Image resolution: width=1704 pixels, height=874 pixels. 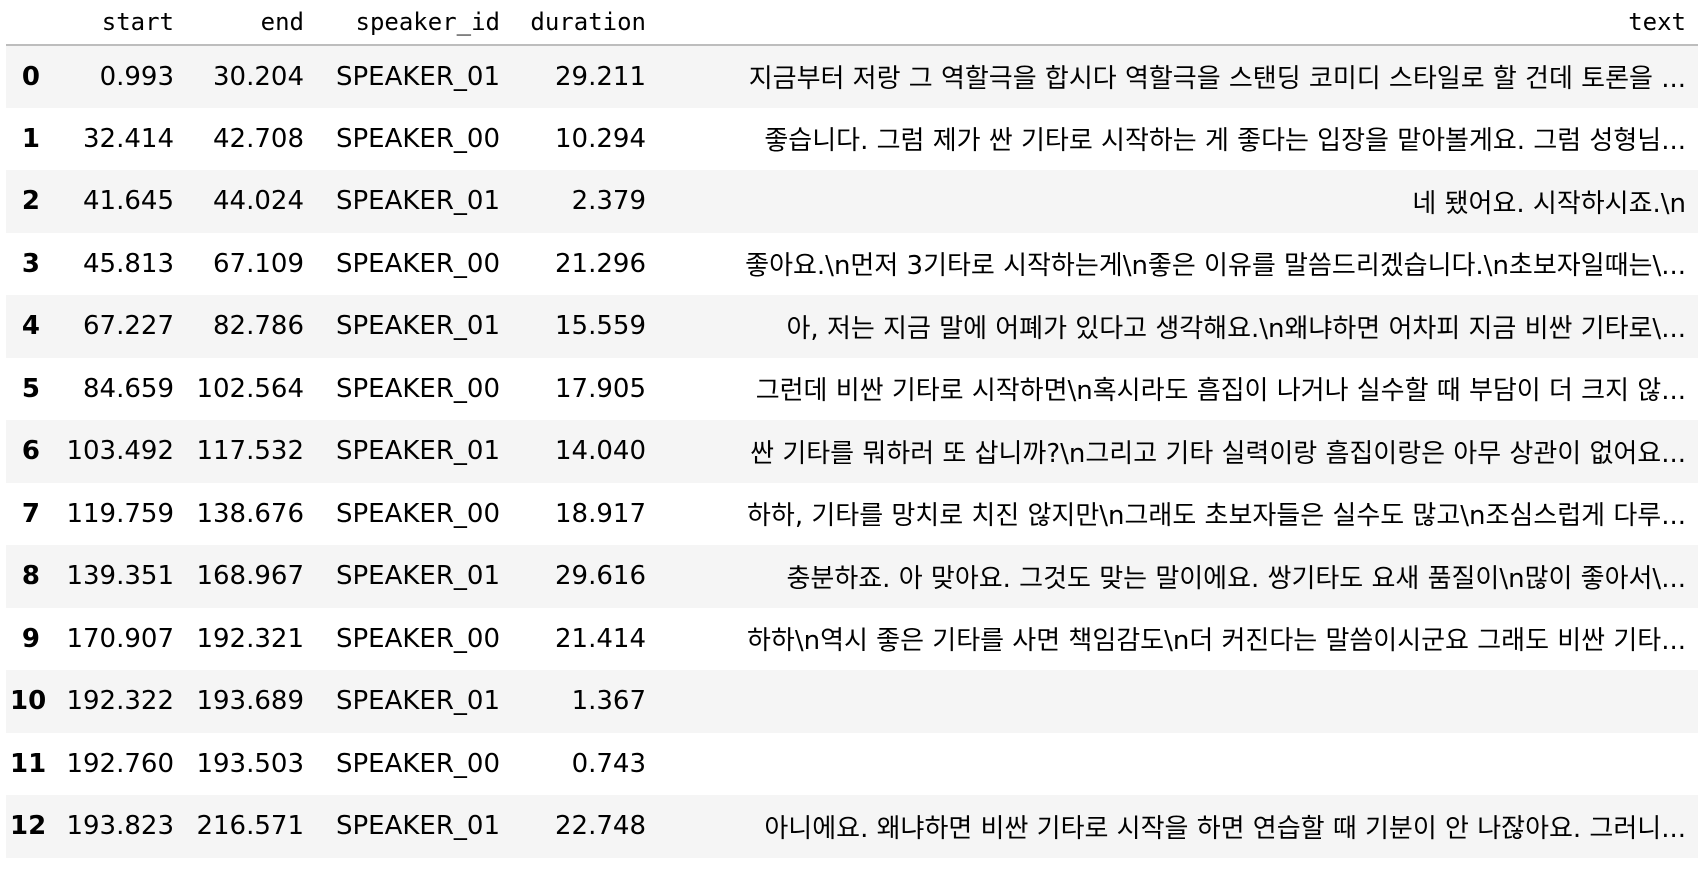 What do you see at coordinates (28, 701) in the screenshot?
I see `row-index: 10` at bounding box center [28, 701].